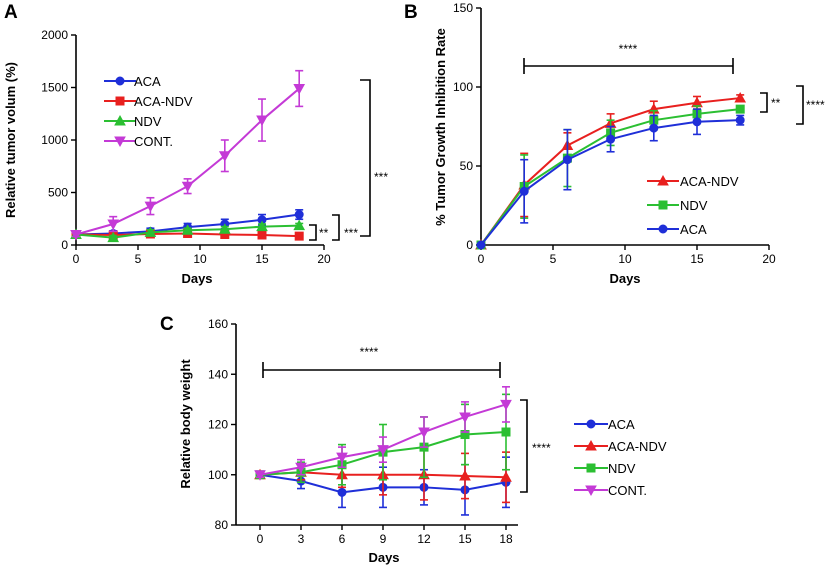 This screenshot has height=568, width=837. Describe the element at coordinates (200, 259) in the screenshot. I see `panel-a-xtick-label: 10` at that location.